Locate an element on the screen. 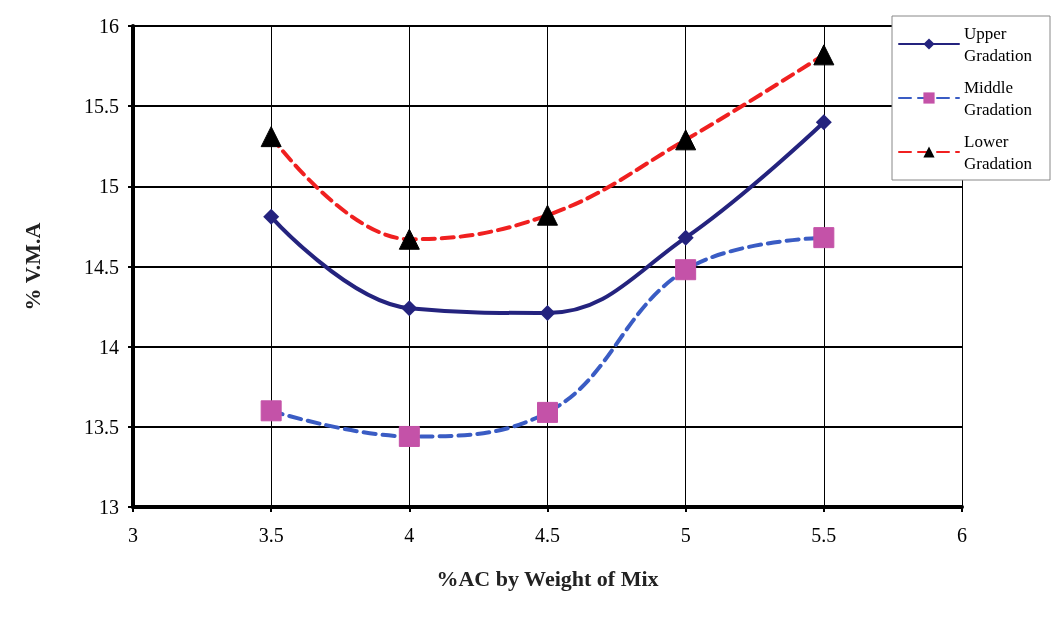 The image size is (1062, 625). y-tick-label: 15 is located at coordinates (109, 186).